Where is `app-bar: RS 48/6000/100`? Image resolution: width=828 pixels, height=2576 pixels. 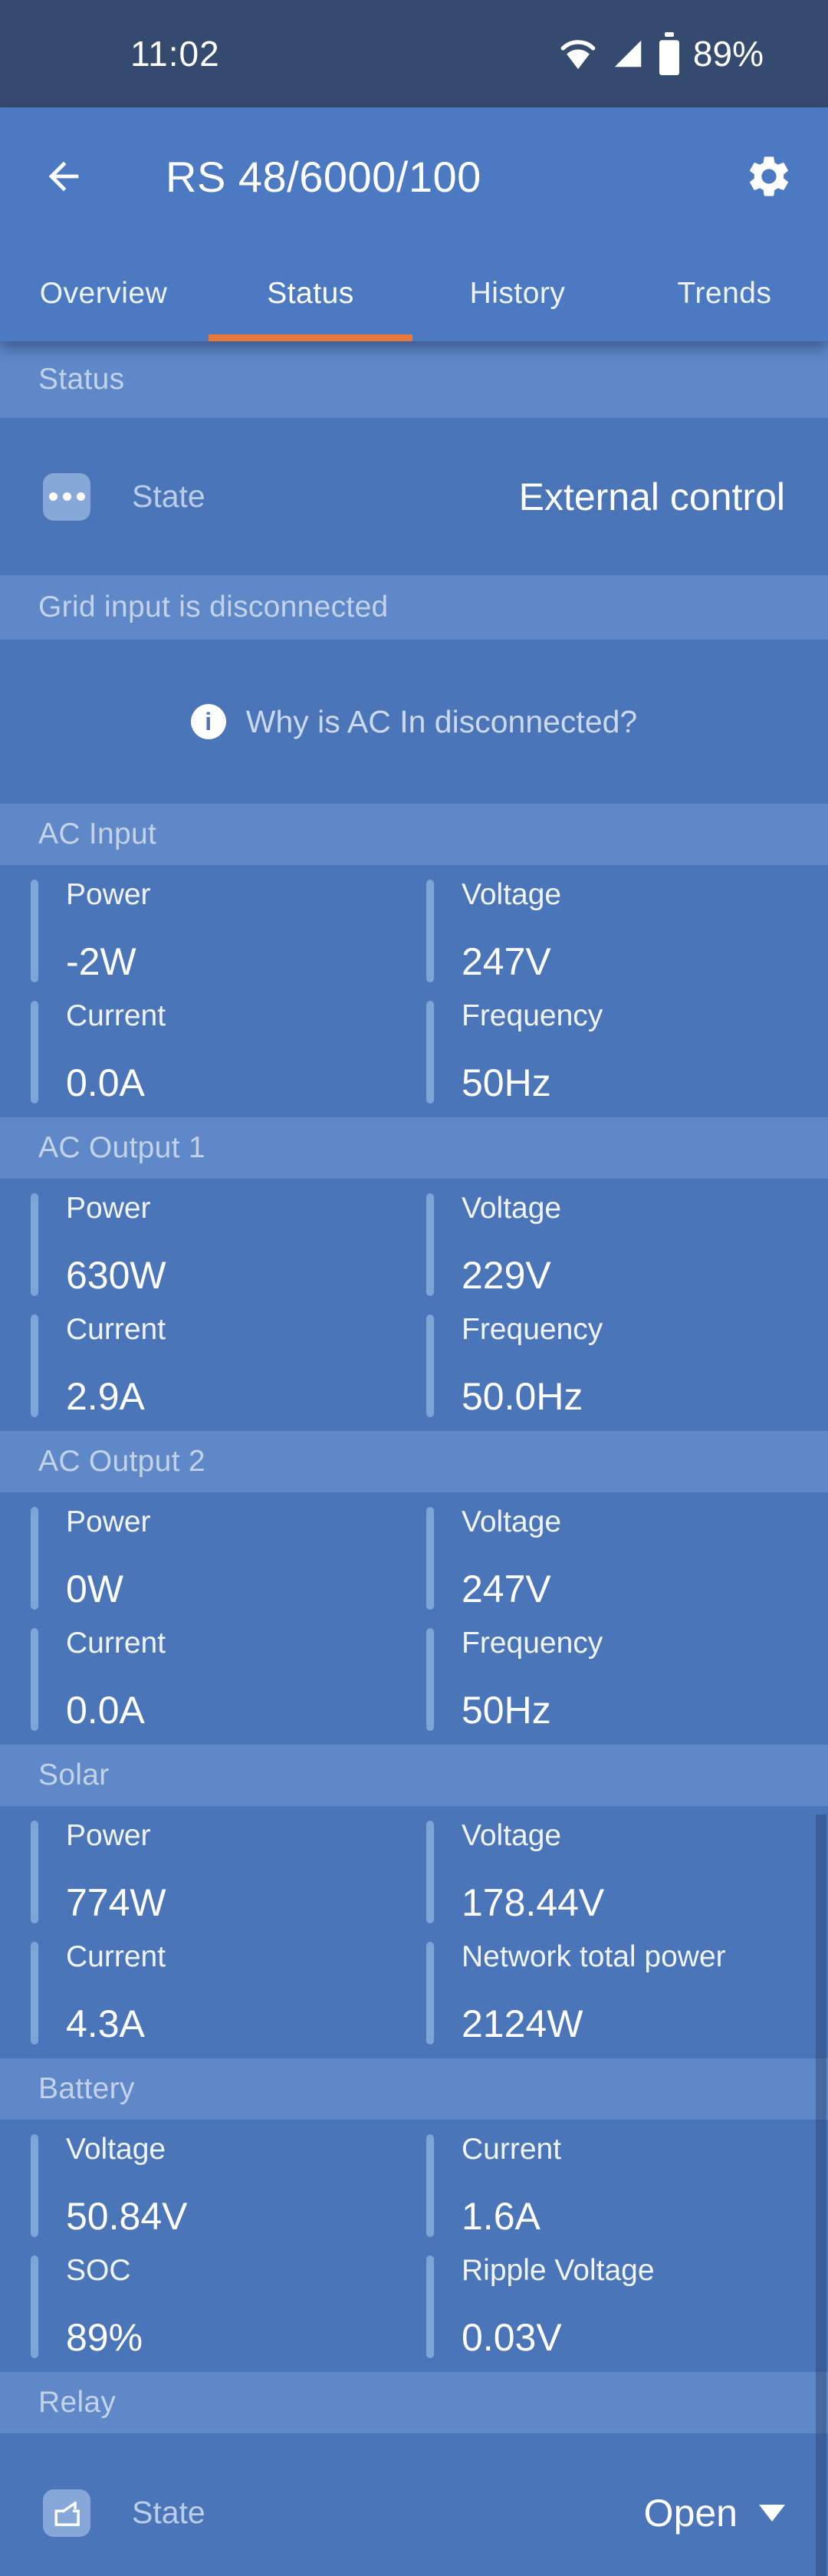
app-bar: RS 48/6000/100 is located at coordinates (414, 176).